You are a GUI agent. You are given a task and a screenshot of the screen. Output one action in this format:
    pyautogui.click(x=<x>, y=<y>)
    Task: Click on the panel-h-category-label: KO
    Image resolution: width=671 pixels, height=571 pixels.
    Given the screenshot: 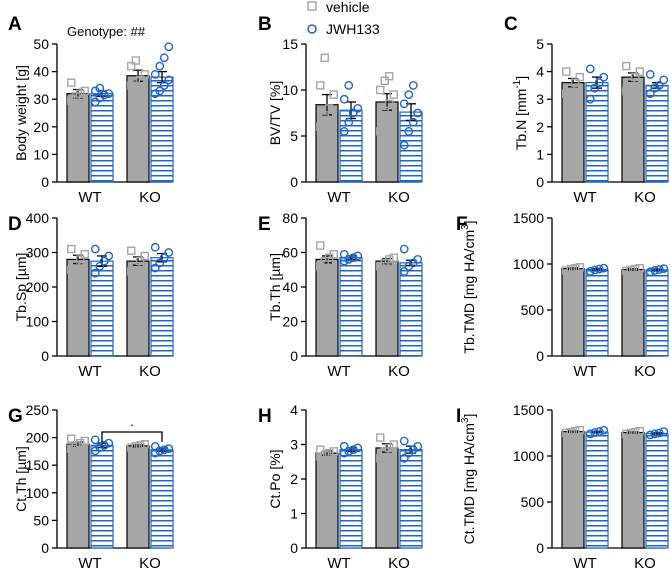 What is the action you would take?
    pyautogui.click(x=399, y=563)
    